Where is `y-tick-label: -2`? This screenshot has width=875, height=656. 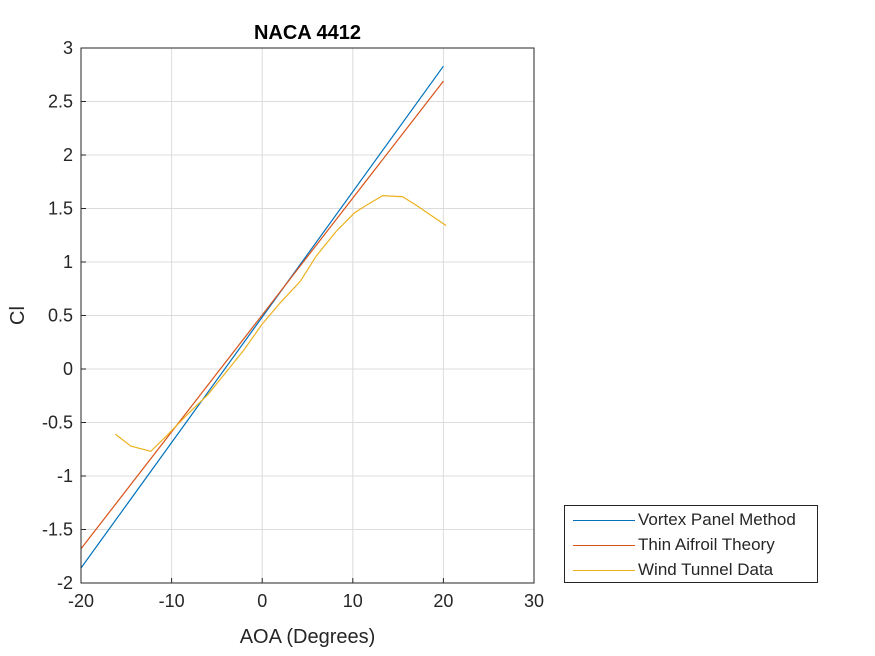
y-tick-label: -2 is located at coordinates (65, 583).